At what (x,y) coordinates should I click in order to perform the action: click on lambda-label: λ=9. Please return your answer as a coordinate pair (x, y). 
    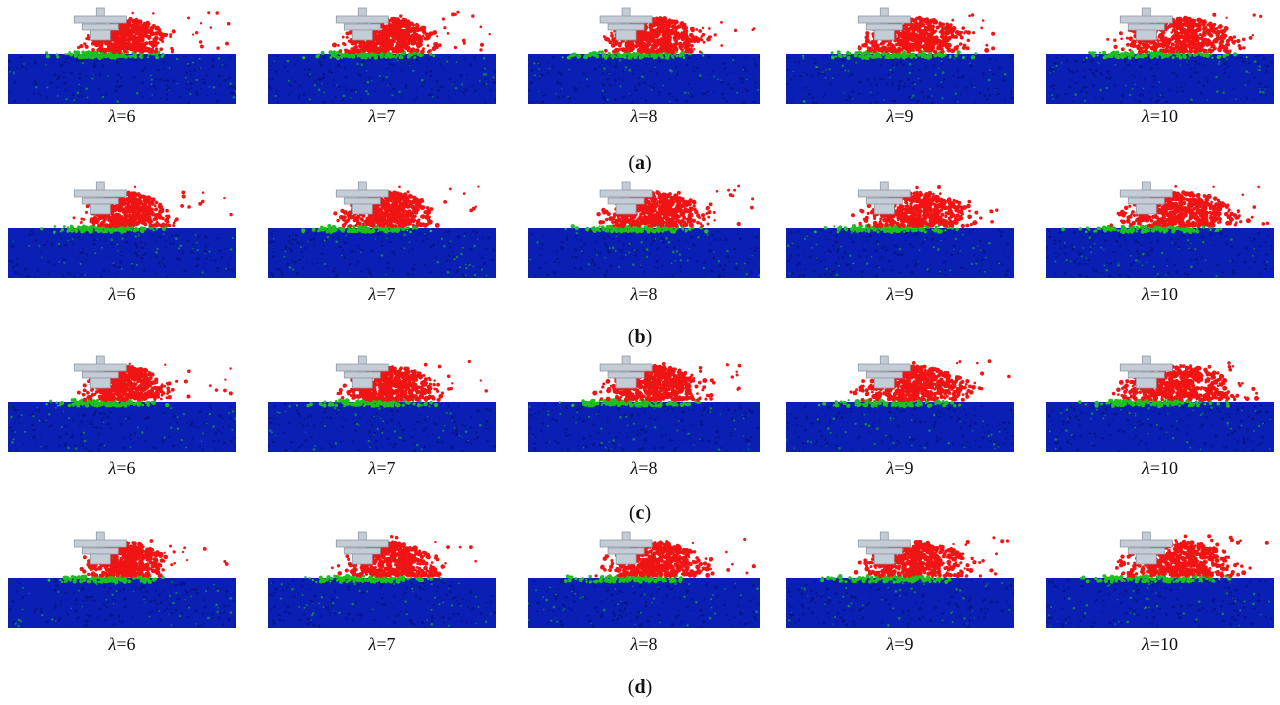
    Looking at the image, I should click on (900, 116).